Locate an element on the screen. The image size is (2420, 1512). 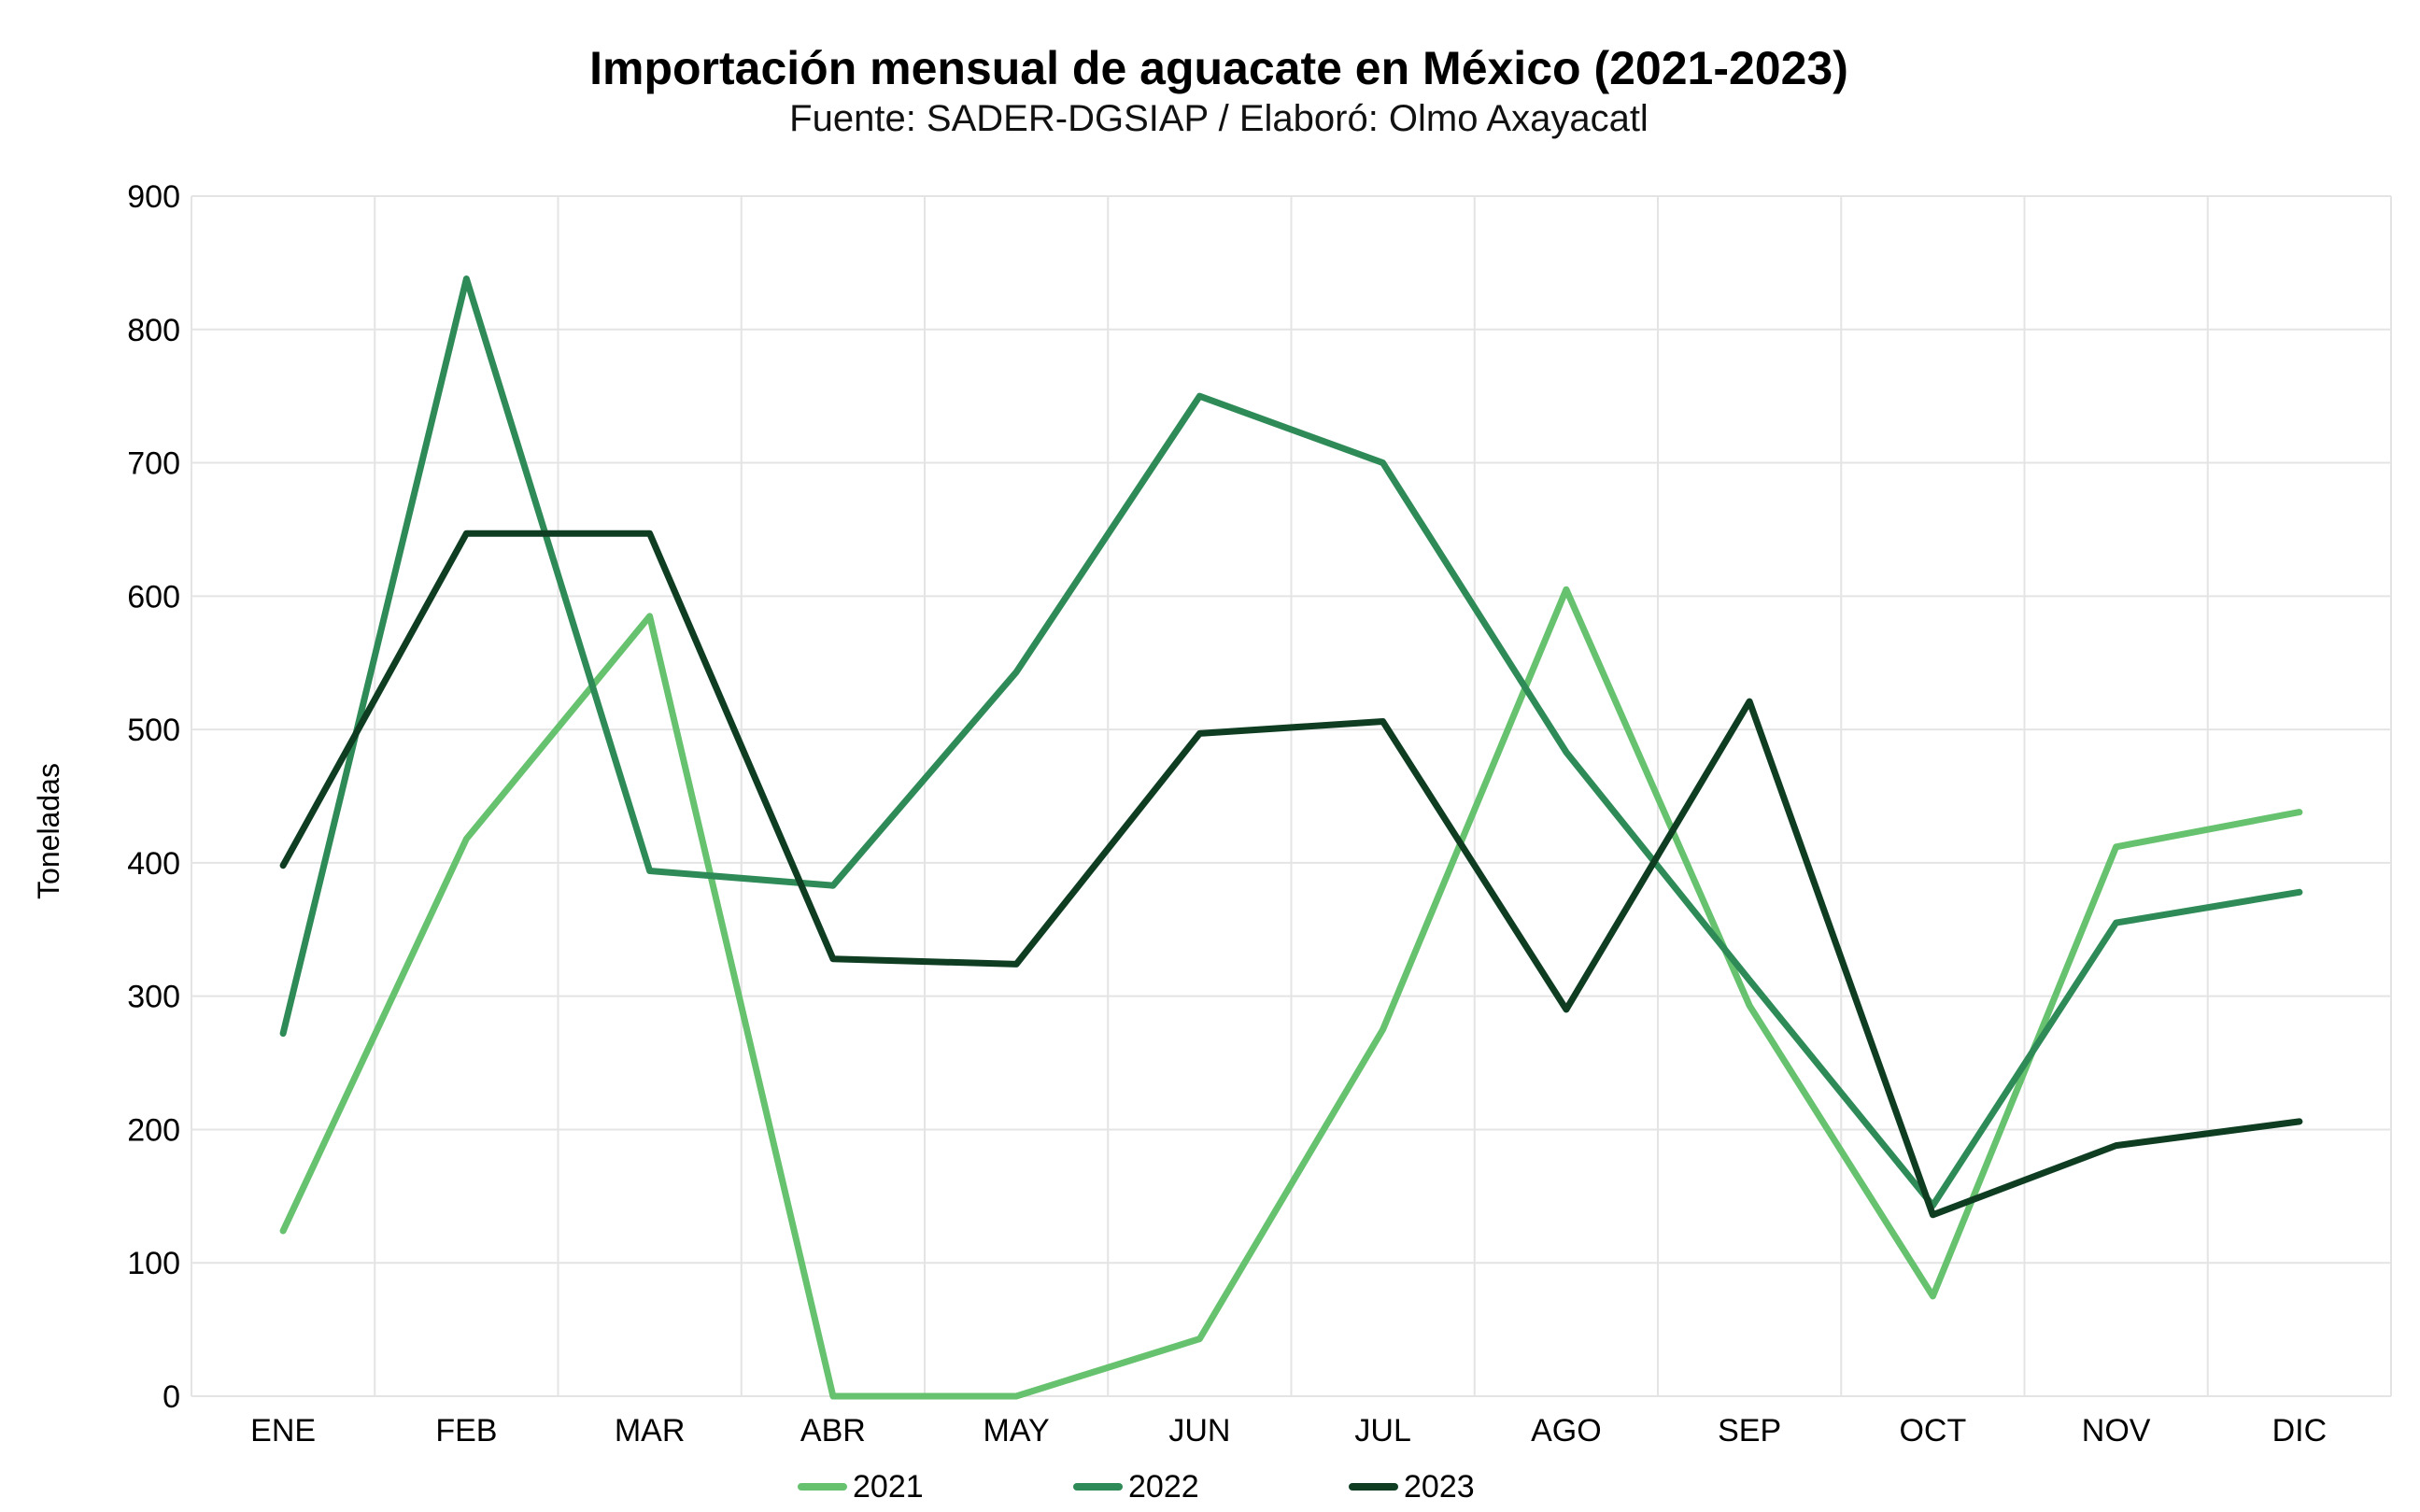
y-tick-label: 600 is located at coordinates (154, 597).